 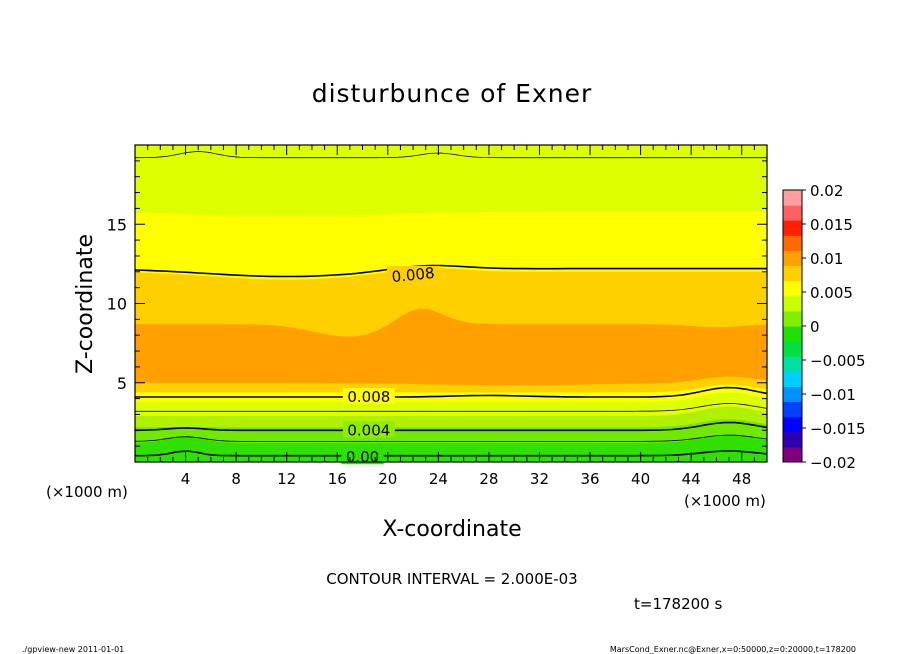 What do you see at coordinates (741, 479) in the screenshot?
I see `x-tick-label: 48` at bounding box center [741, 479].